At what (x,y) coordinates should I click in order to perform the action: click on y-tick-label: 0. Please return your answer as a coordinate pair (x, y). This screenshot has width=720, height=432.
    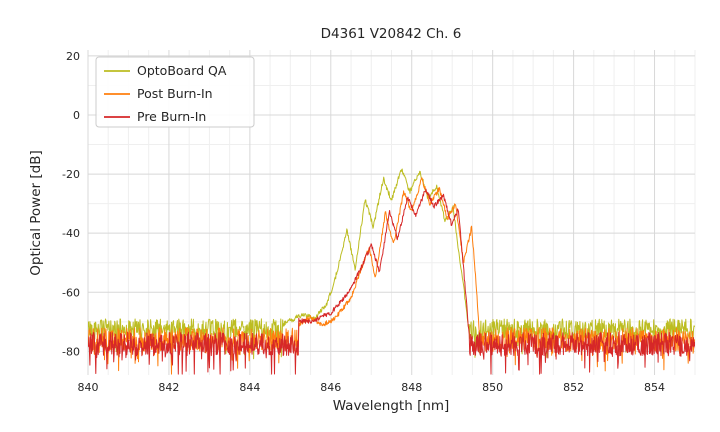
    Looking at the image, I should click on (76, 115).